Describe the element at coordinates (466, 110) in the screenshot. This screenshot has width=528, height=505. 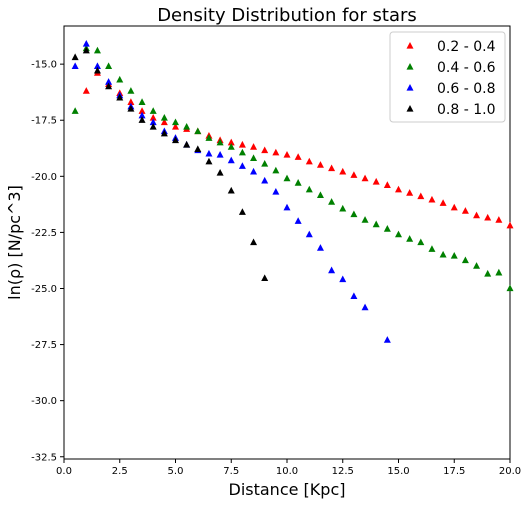
I see `legend-label: 0.8 - 1.0` at that location.